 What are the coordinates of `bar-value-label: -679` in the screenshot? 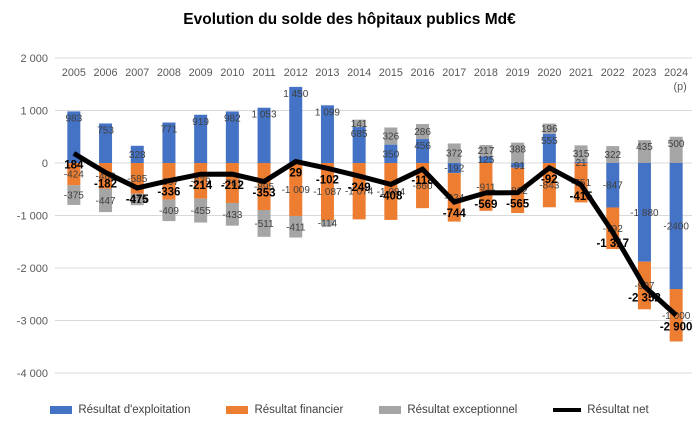 It's located at (201, 181).